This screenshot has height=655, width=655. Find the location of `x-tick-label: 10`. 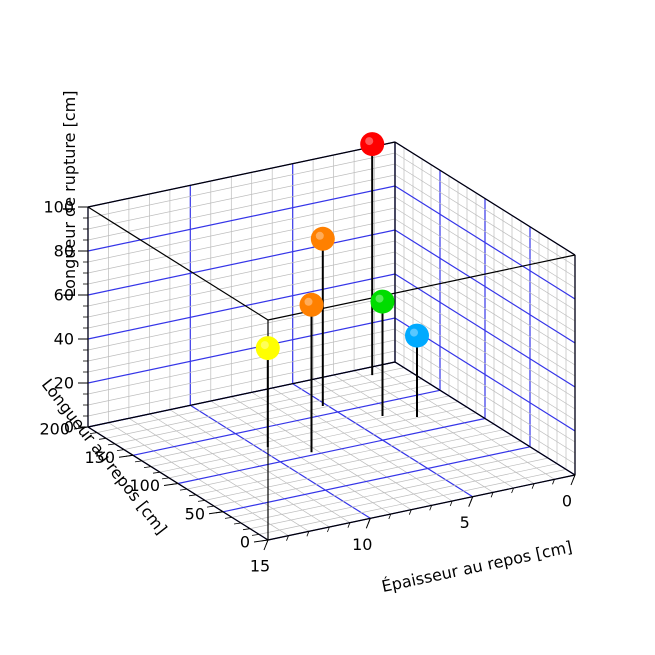

x-tick-label: 10 is located at coordinates (362, 544).